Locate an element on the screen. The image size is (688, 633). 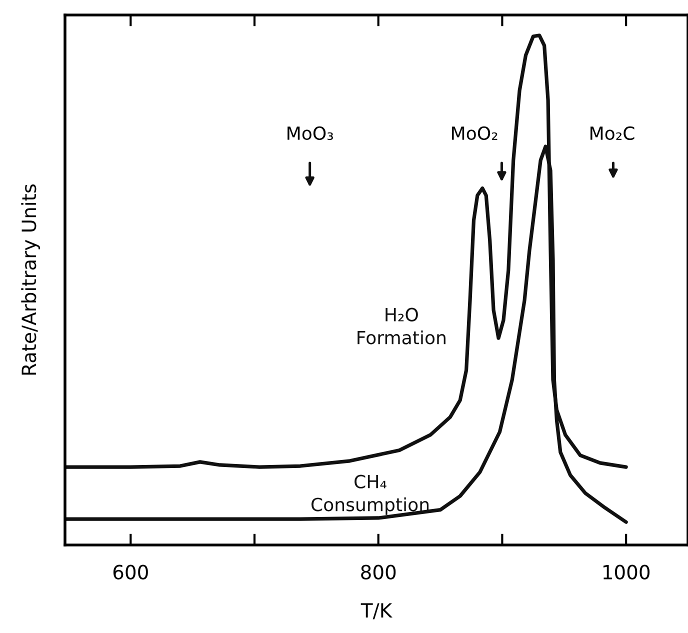
x-tick-label: 800 is located at coordinates (378, 572).